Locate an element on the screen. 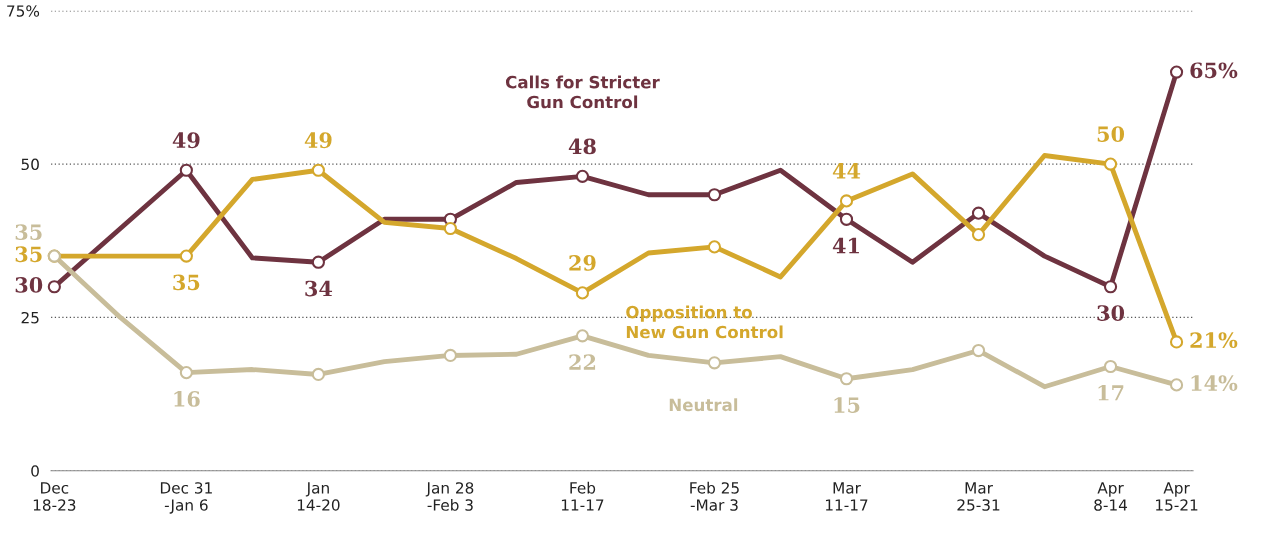  x-tick-label: Apr 15-21 is located at coordinates (1177, 496).